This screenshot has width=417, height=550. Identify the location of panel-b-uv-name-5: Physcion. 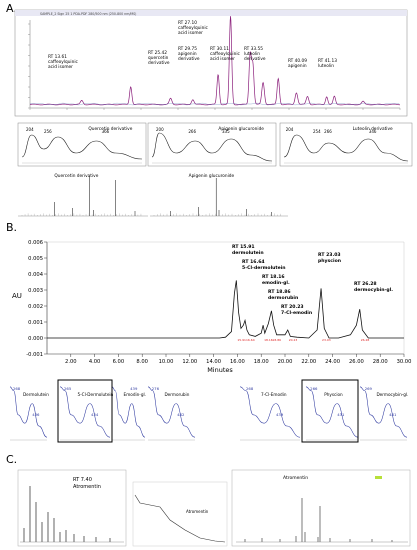
(333, 394).